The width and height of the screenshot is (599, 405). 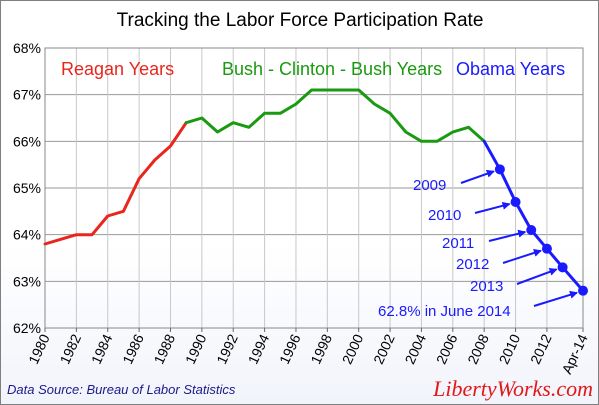 What do you see at coordinates (321, 348) in the screenshot?
I see `x-tick-label: 1998` at bounding box center [321, 348].